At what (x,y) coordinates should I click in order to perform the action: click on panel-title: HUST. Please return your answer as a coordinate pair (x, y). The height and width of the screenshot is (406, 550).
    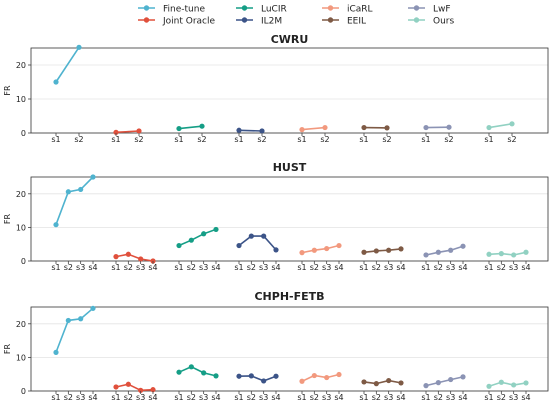
    Looking at the image, I should click on (290, 167).